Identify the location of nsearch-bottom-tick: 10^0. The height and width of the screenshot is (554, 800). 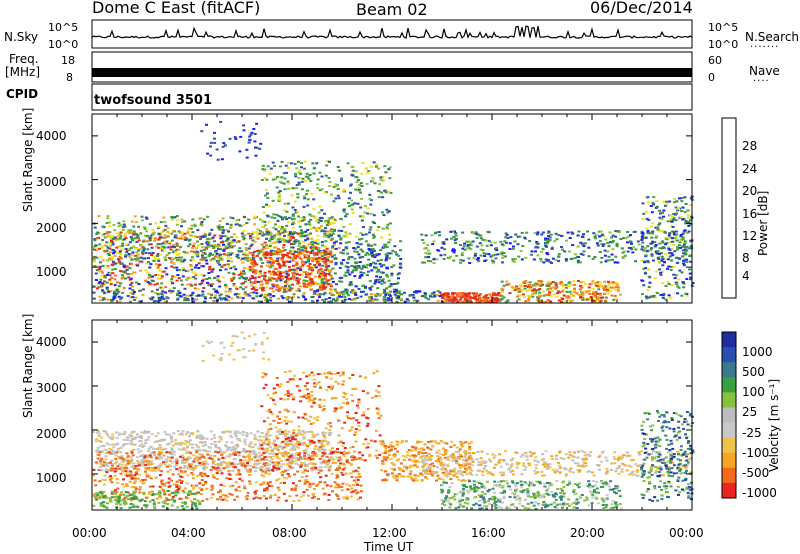
(723, 44).